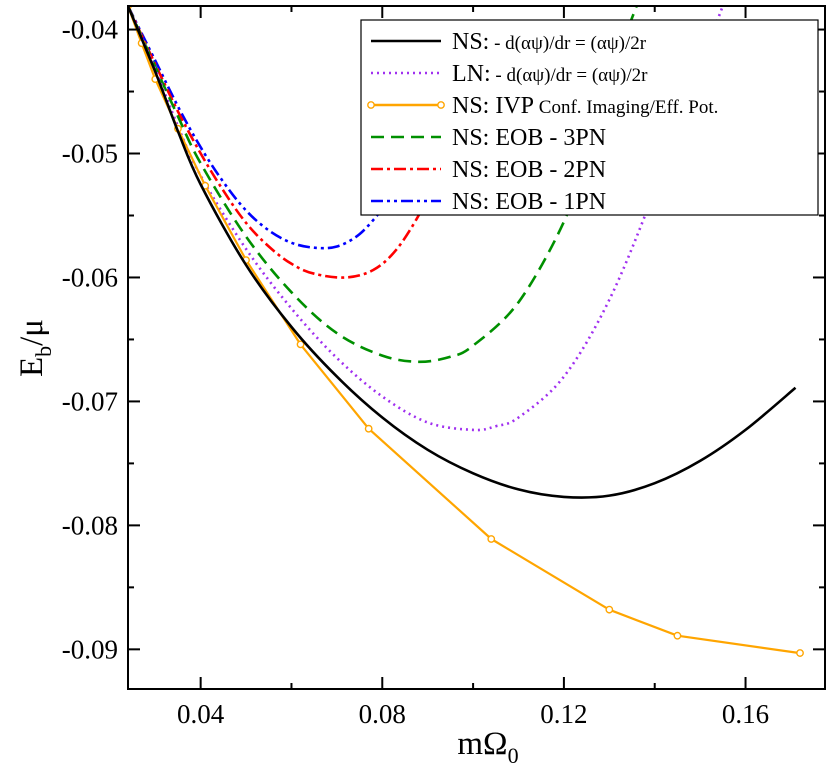 This screenshot has width=830, height=769. Describe the element at coordinates (90, 401) in the screenshot. I see `y-tick-label: -0.07` at that location.